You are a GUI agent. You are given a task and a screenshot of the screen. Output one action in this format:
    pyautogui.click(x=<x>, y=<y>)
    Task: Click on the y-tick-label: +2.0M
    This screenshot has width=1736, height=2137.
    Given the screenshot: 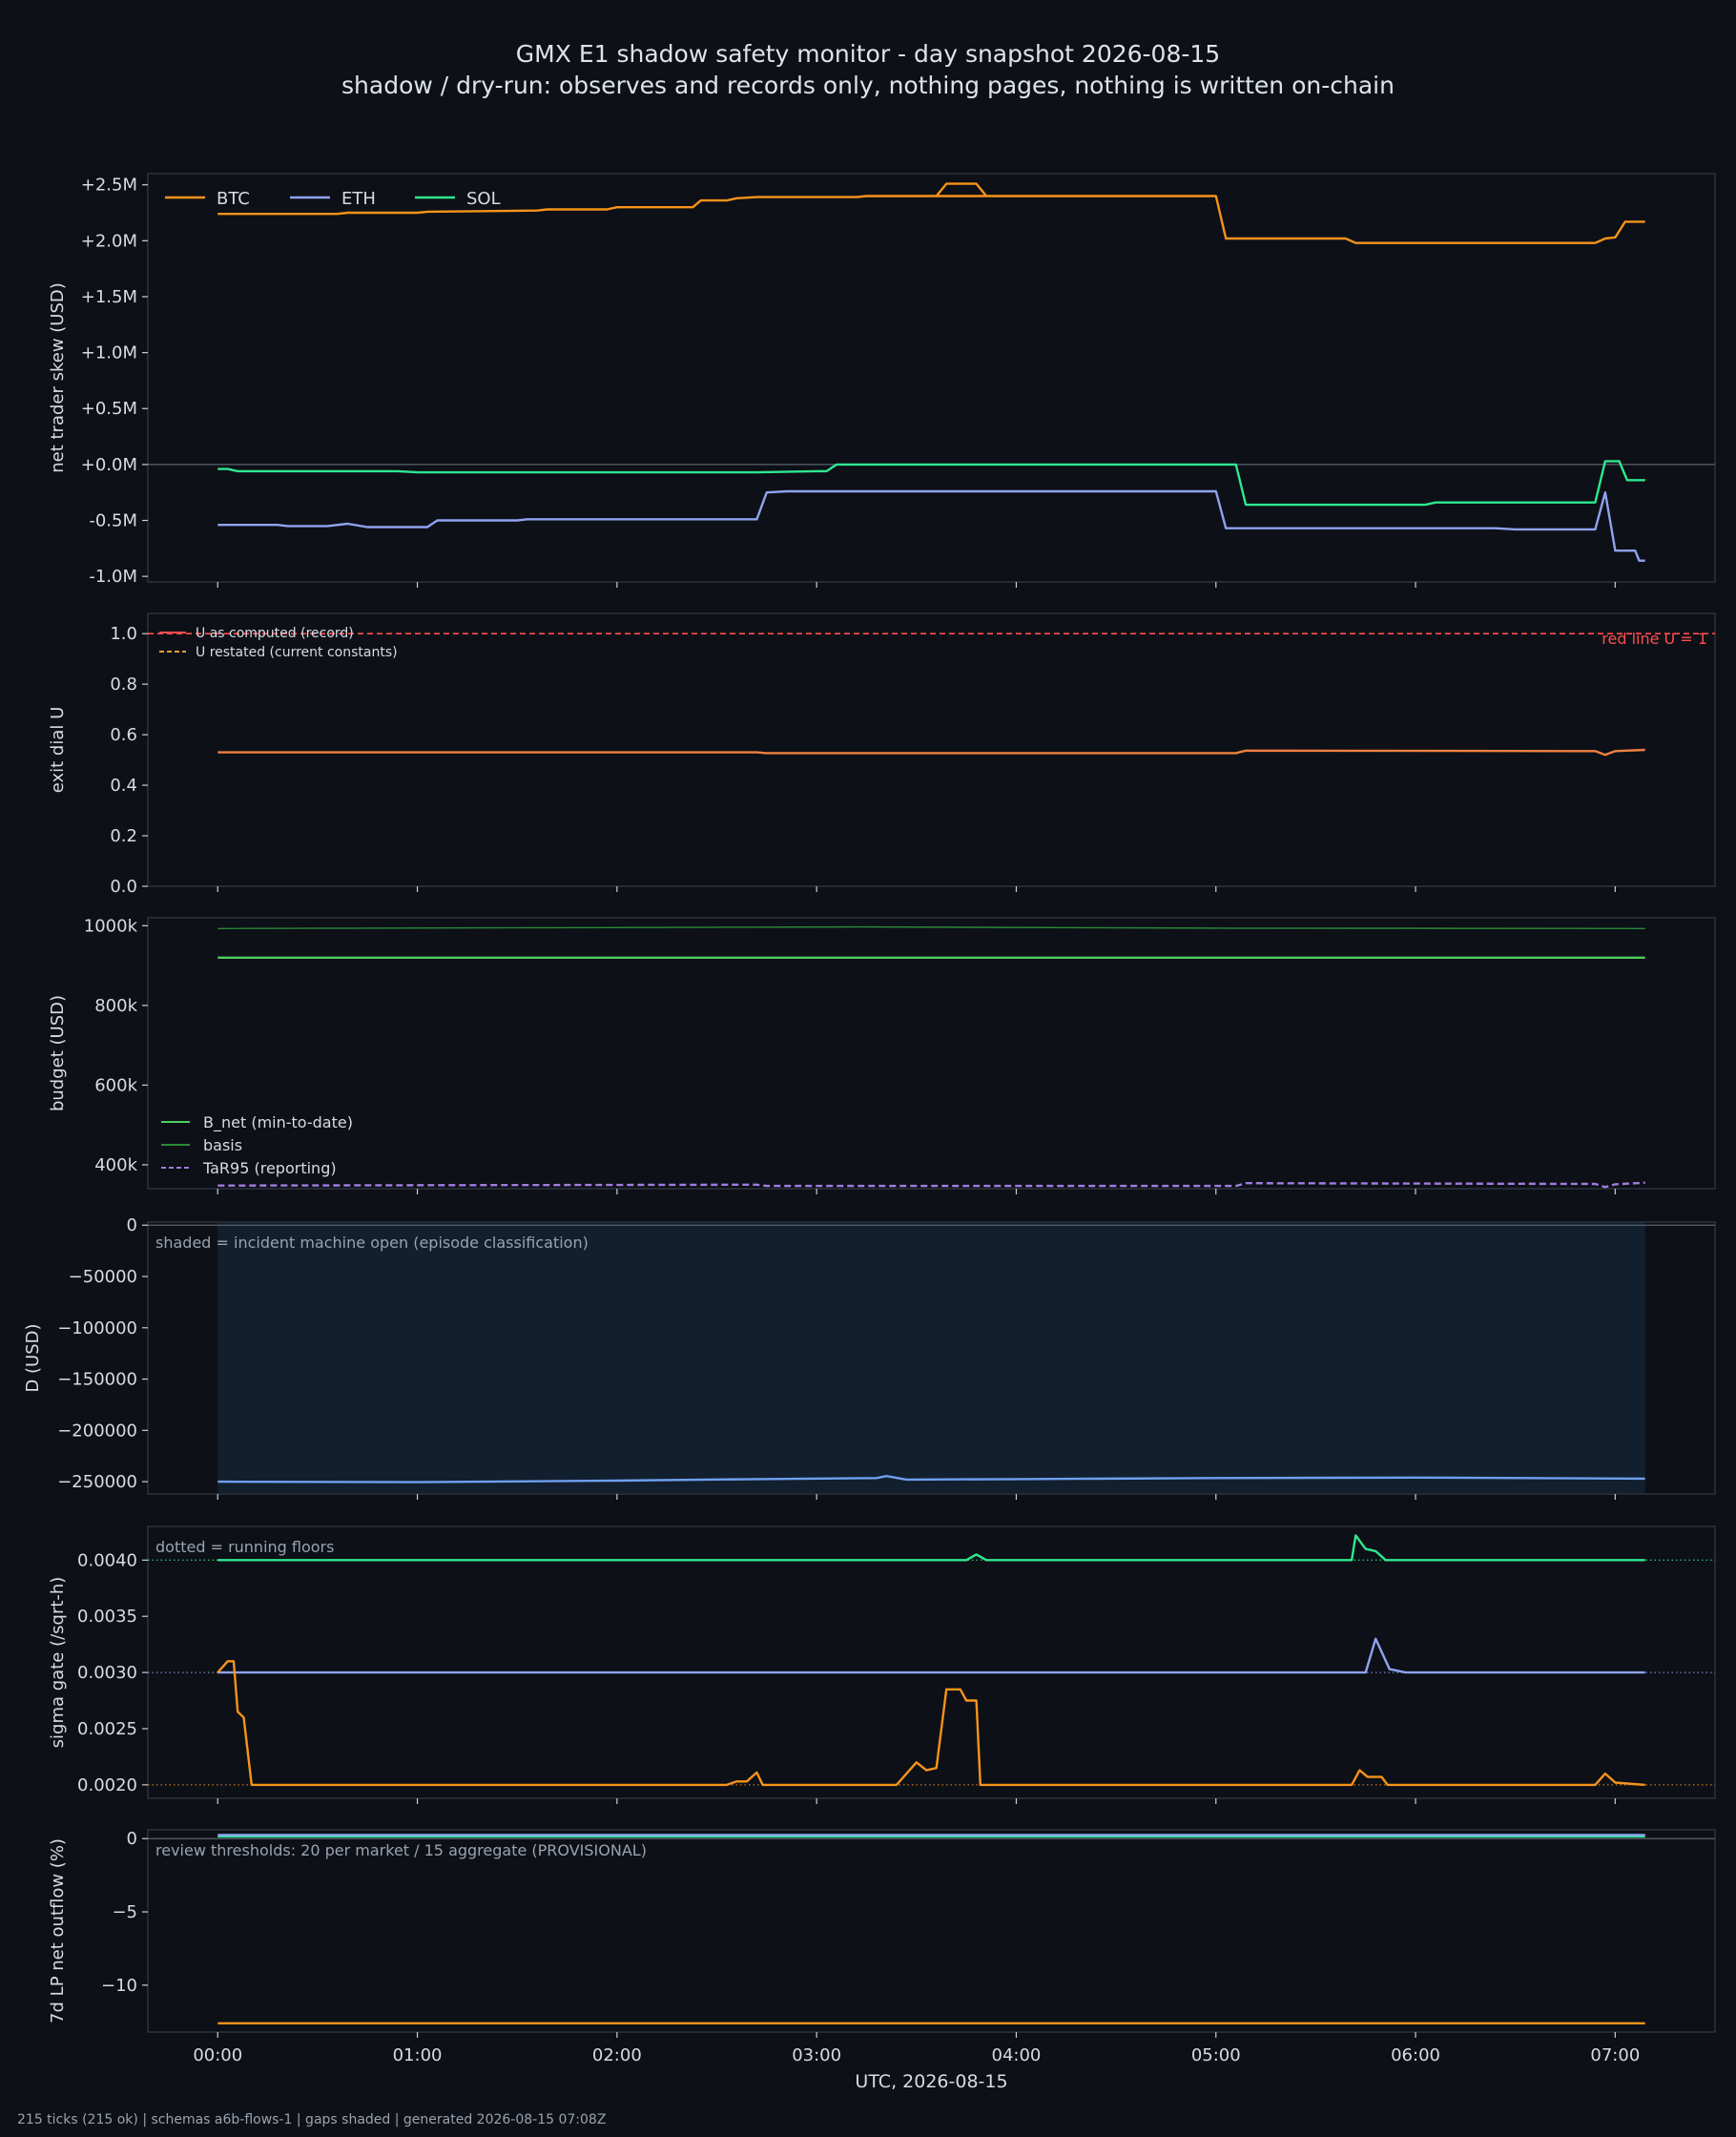 What is the action you would take?
    pyautogui.click(x=109, y=241)
    